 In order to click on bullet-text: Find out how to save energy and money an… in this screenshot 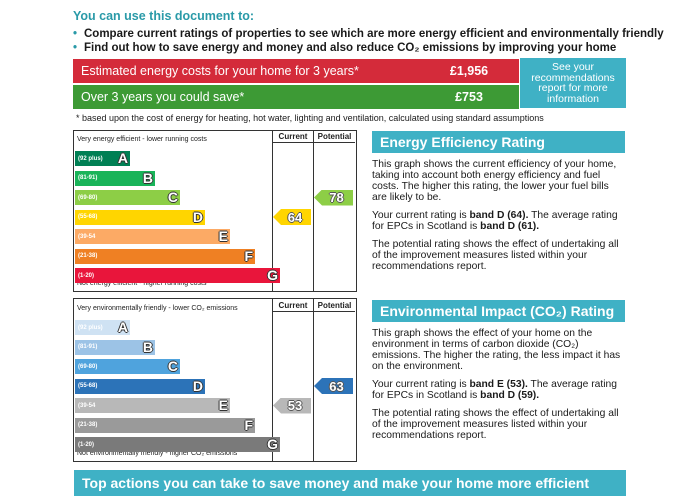, I will do `click(350, 47)`.